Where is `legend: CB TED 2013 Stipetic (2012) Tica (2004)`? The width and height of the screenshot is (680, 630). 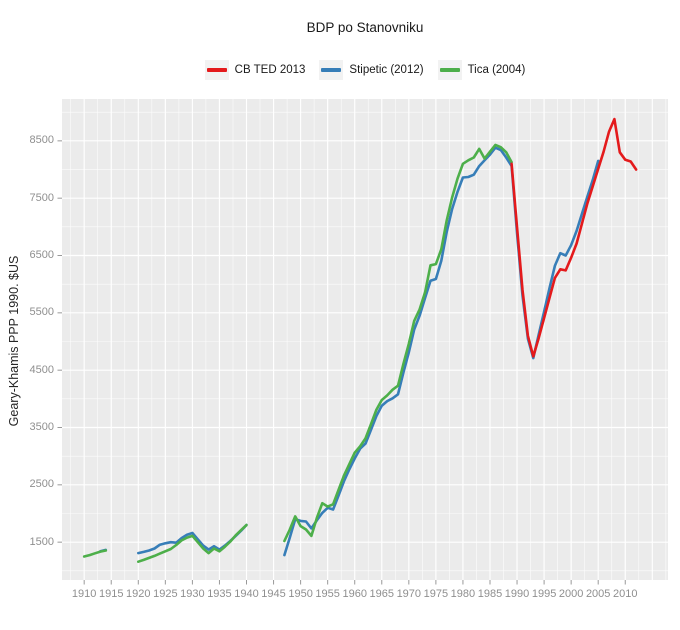
legend: CB TED 2013 Stipetic (2012) Tica (2004) is located at coordinates (365, 70).